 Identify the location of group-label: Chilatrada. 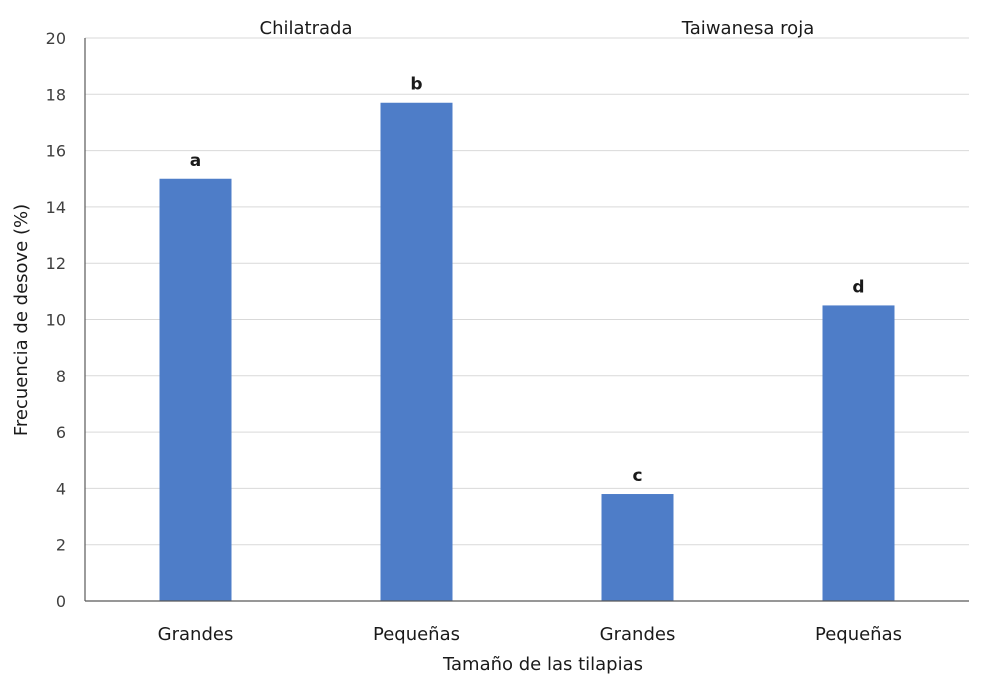
(306, 28).